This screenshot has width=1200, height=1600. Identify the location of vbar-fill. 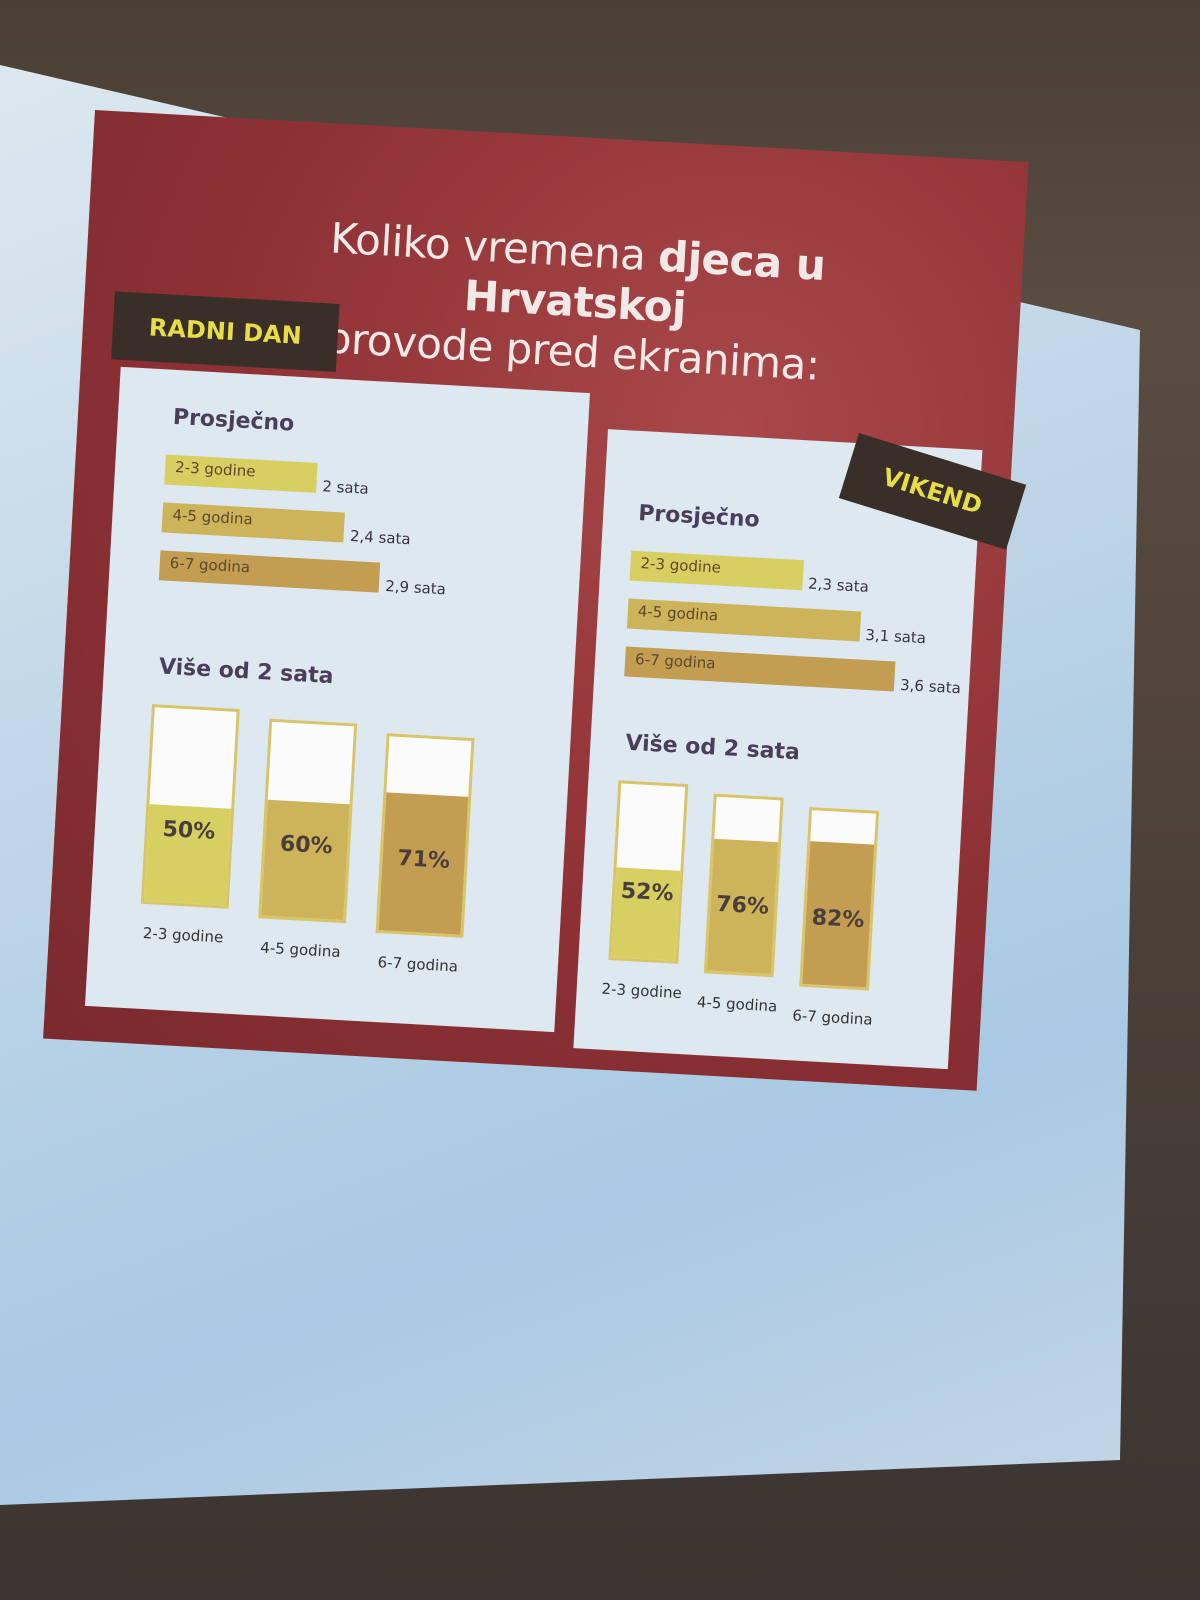
(305, 860).